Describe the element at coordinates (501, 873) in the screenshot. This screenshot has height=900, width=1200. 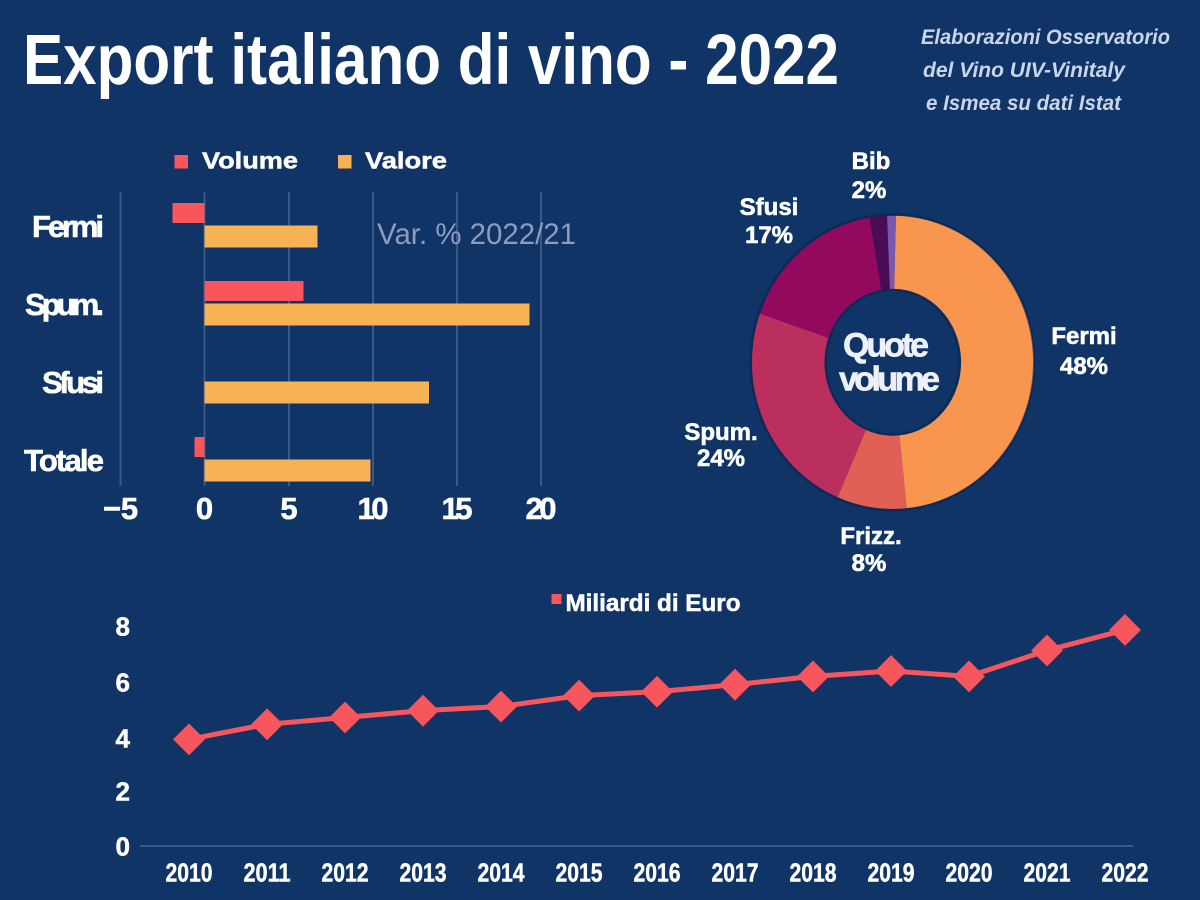
I see `svg-text: 2014` at that location.